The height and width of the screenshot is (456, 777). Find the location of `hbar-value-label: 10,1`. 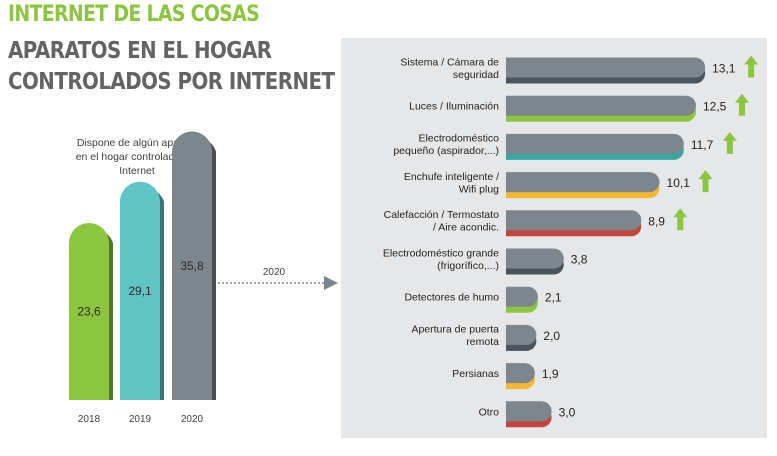

hbar-value-label: 10,1 is located at coordinates (679, 183).